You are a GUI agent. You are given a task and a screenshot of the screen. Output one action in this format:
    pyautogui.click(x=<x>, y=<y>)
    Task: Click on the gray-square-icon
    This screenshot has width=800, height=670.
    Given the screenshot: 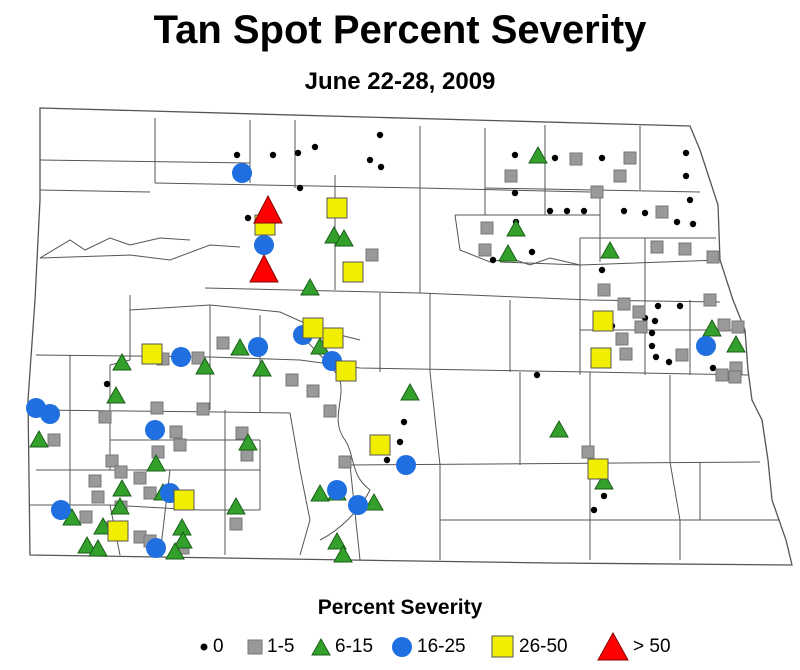 What is the action you would take?
    pyautogui.click(x=255, y=647)
    